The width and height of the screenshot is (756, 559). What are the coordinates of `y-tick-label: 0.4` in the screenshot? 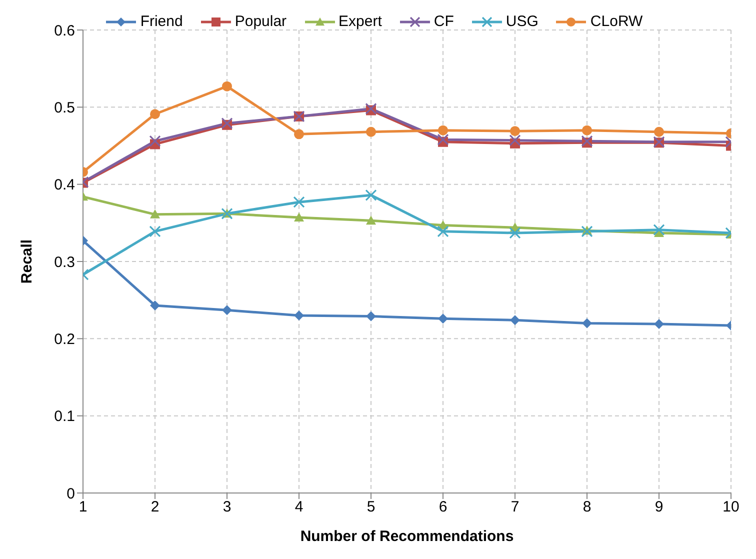 It's located at (64, 185).